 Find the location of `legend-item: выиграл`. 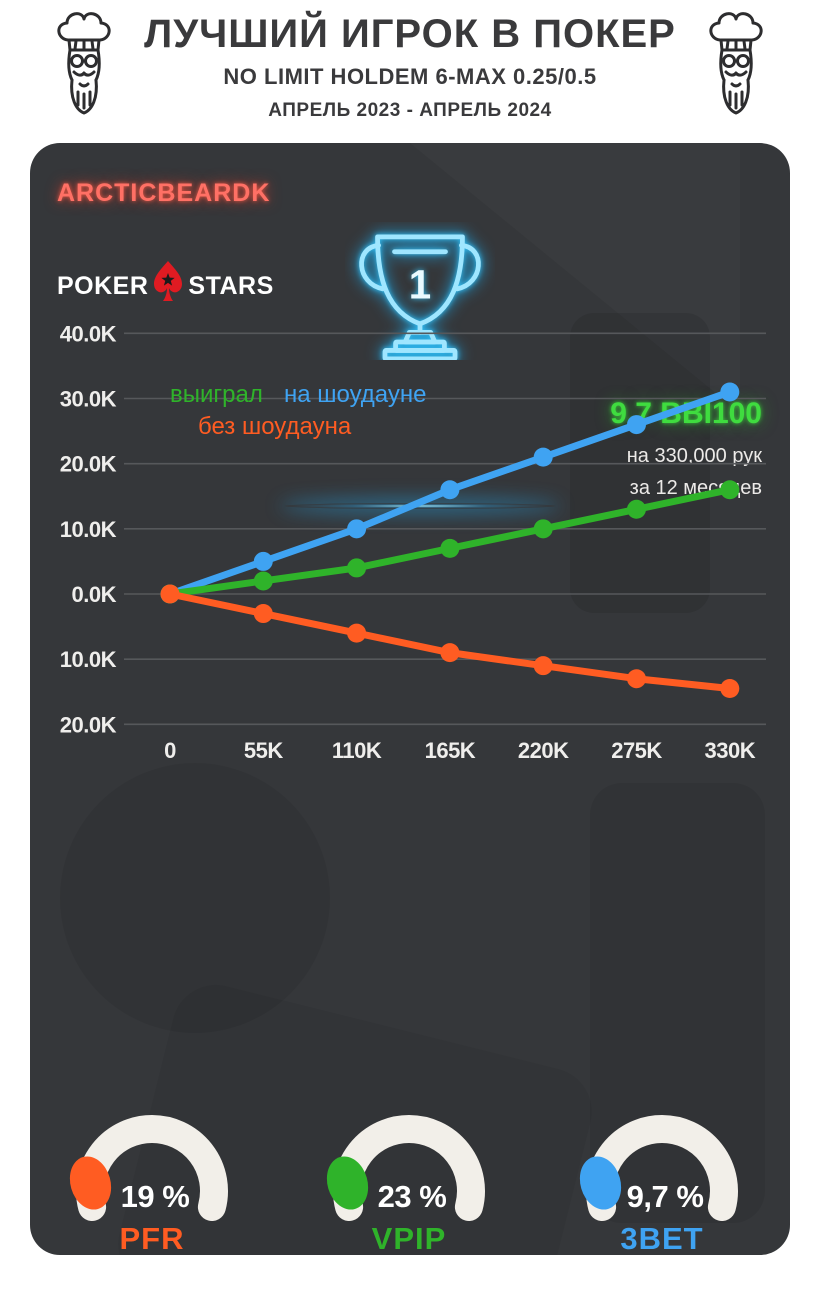

legend-item: выиграл is located at coordinates (216, 394).